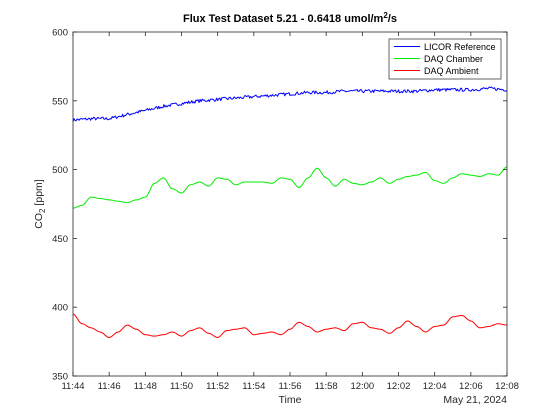  What do you see at coordinates (109, 386) in the screenshot?
I see `x-tick-label: 11:46` at bounding box center [109, 386].